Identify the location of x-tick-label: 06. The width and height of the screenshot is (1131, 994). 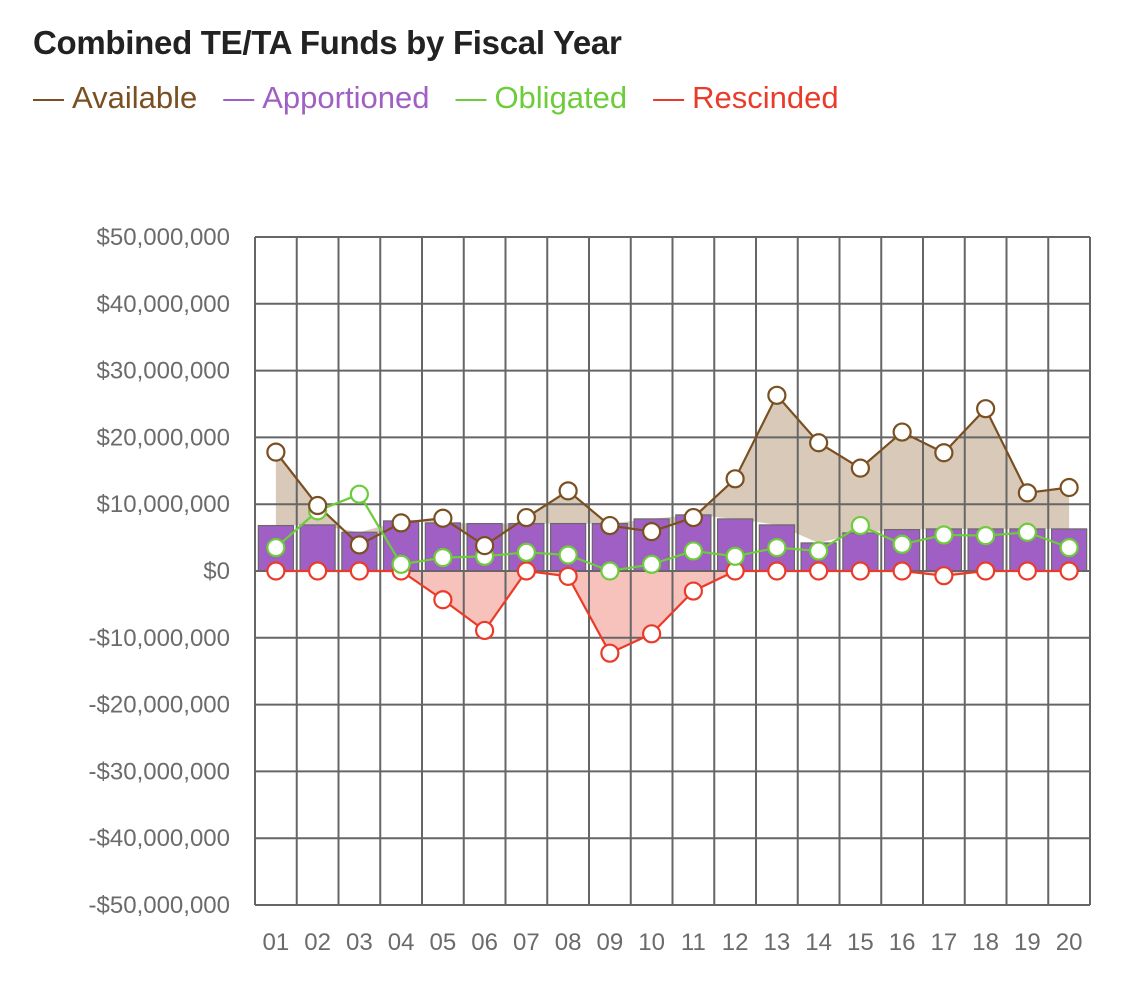
(484, 942).